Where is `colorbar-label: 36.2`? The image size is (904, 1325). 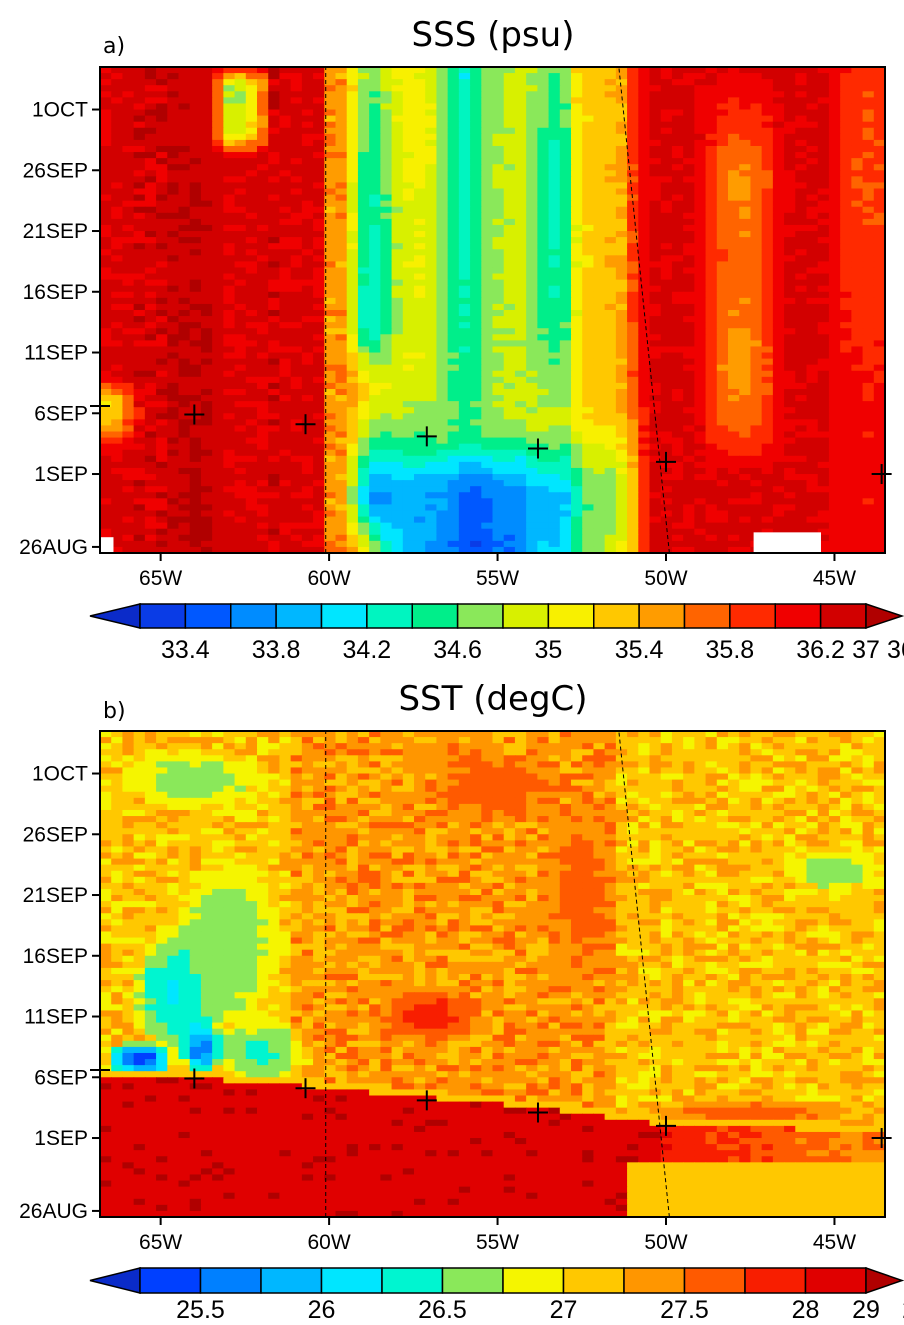
colorbar-label: 36.2 is located at coordinates (820, 650).